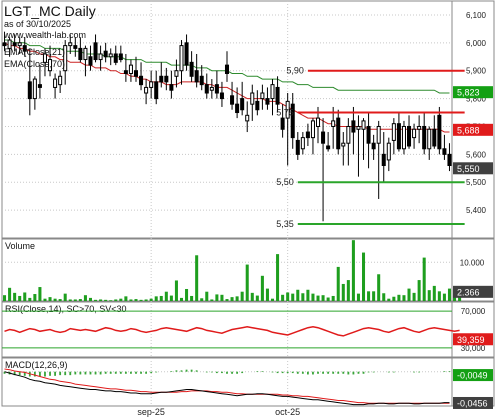 The width and height of the screenshot is (496, 420). I want to click on x-axis-label: oct-25, so click(287, 412).